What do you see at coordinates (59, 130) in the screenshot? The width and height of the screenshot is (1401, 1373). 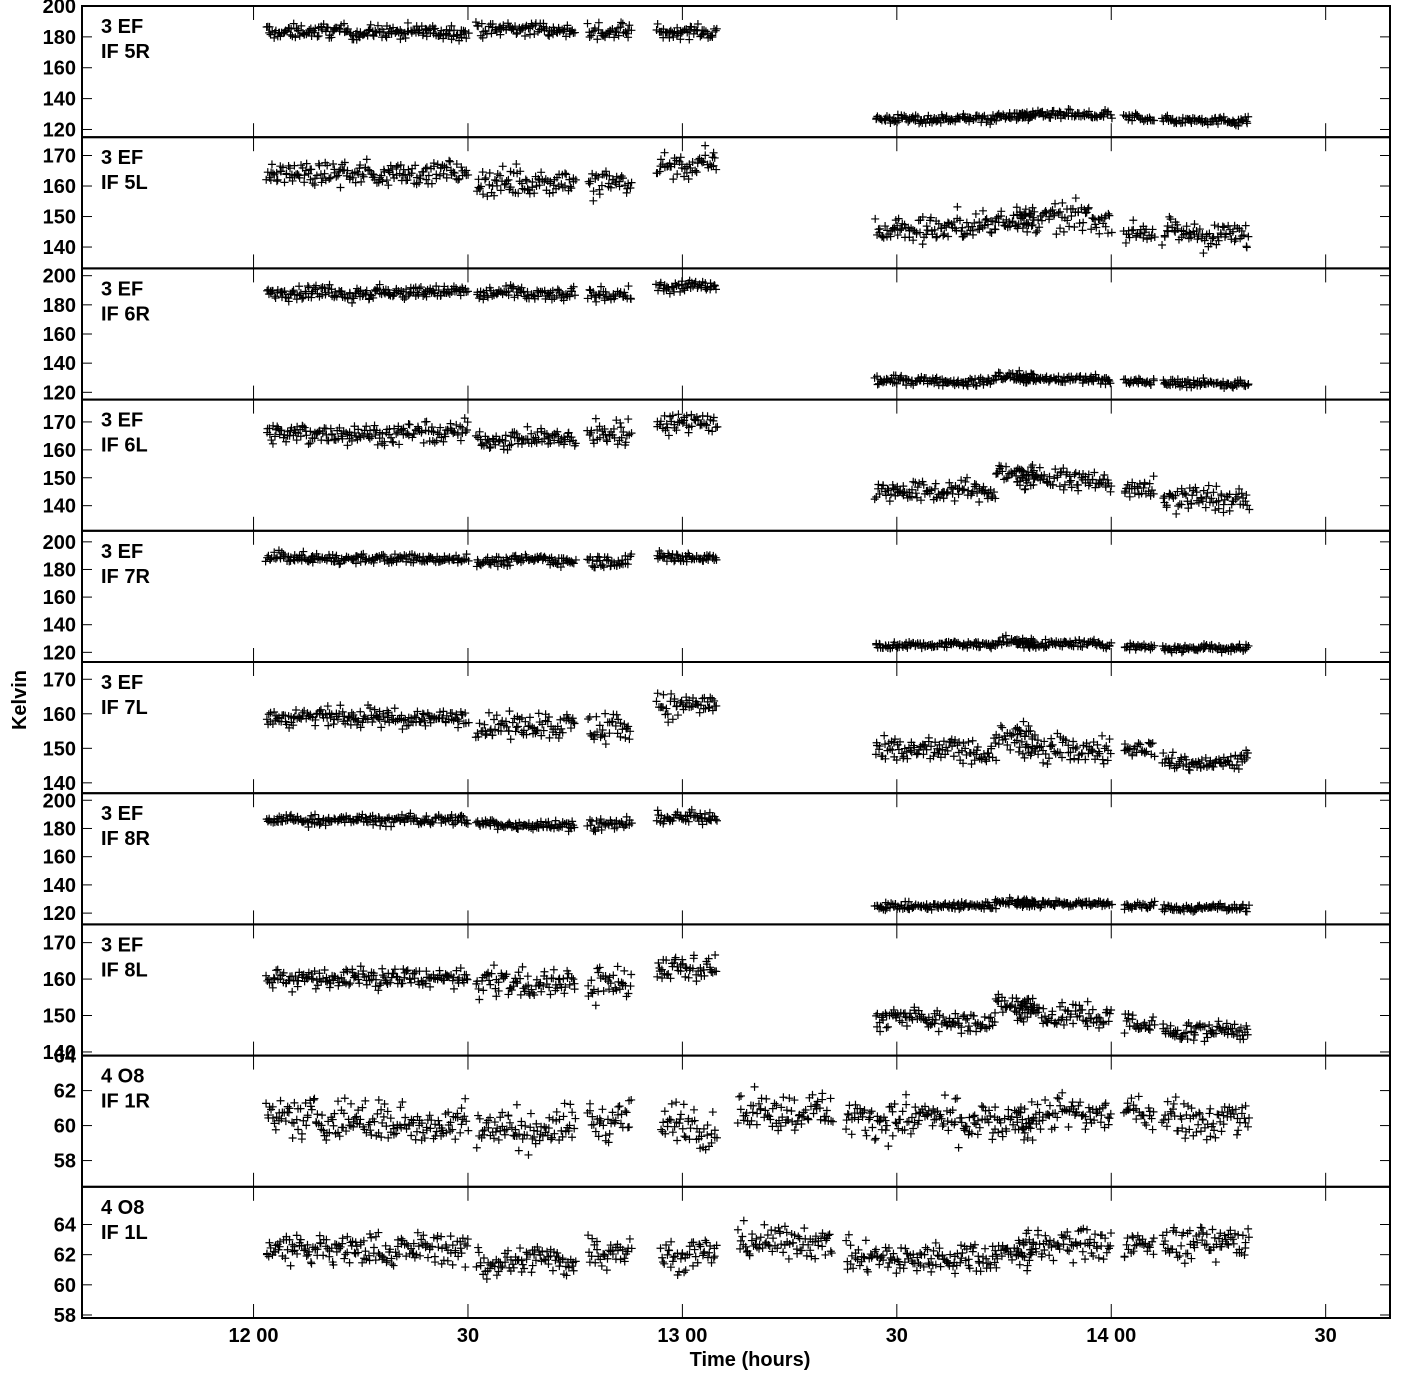 I see `y-tick-label: 120` at bounding box center [59, 130].